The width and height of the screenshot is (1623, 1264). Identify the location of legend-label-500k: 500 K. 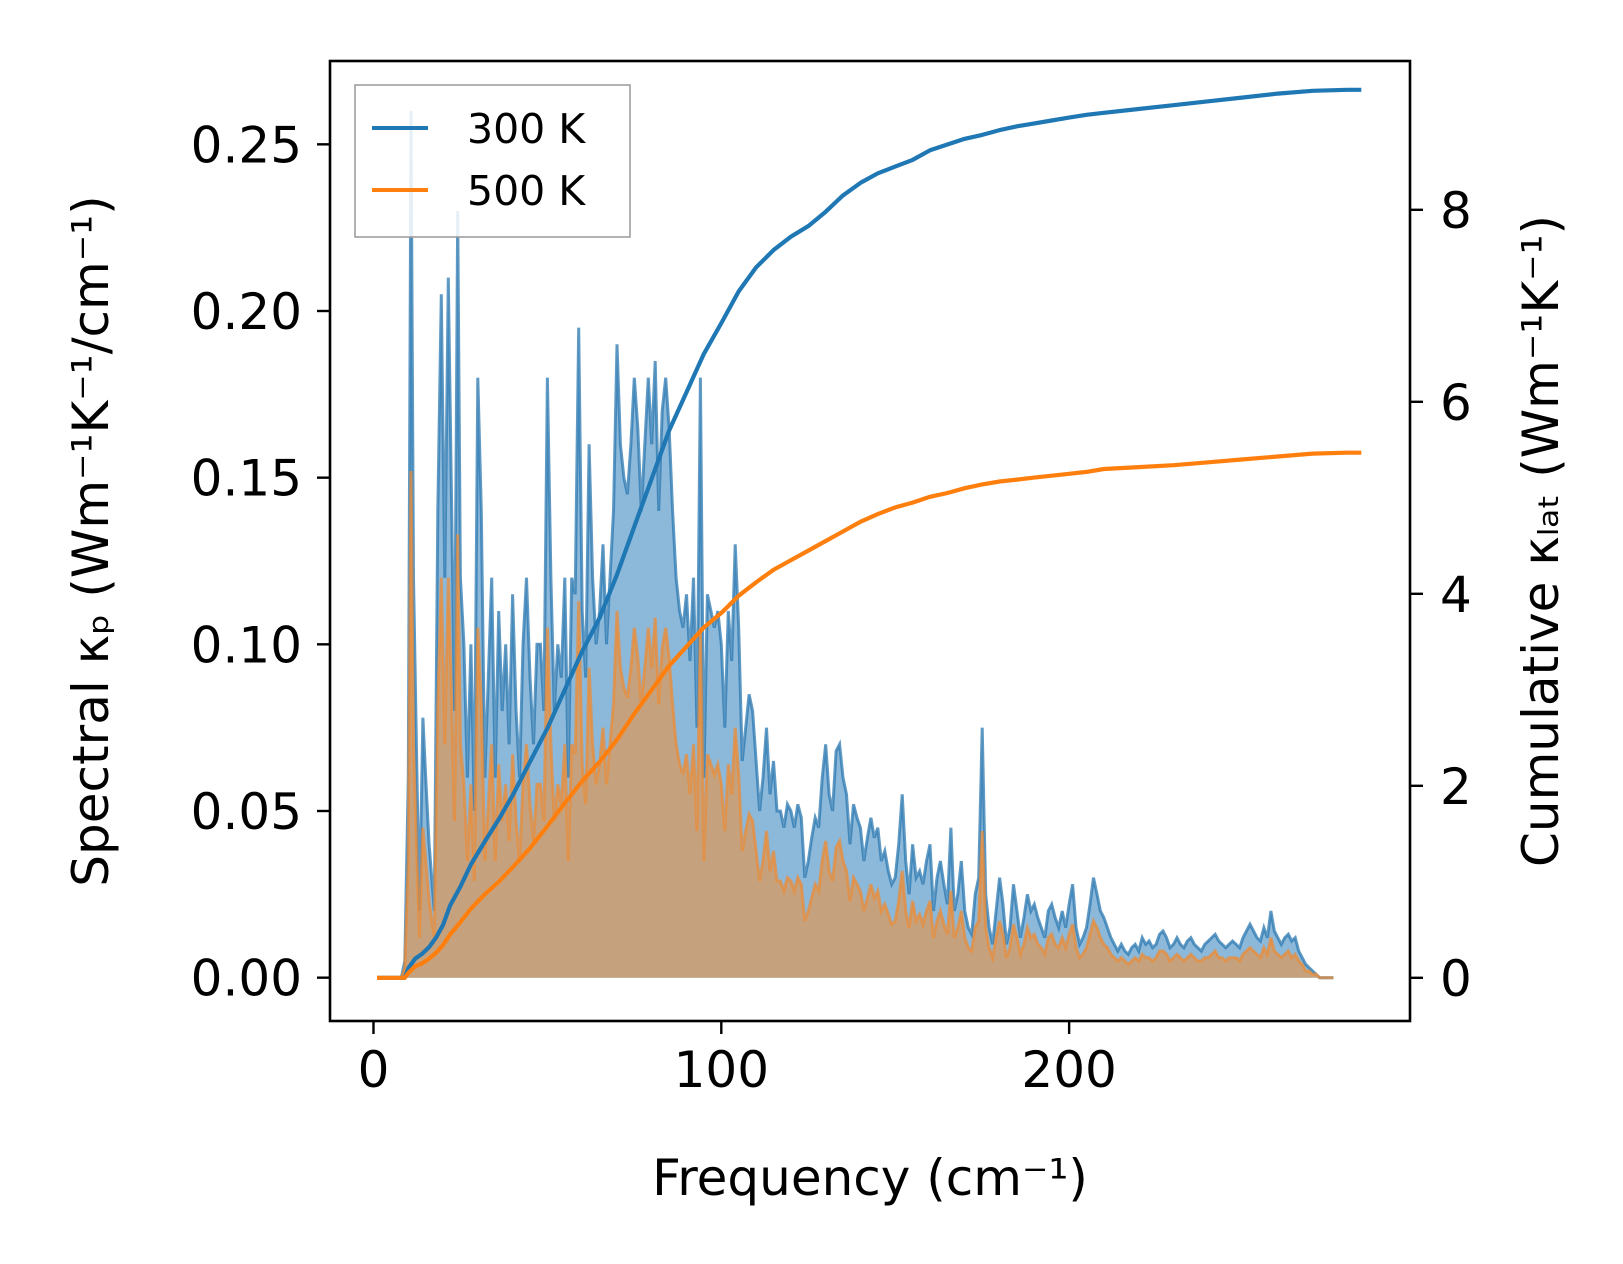
(526, 191).